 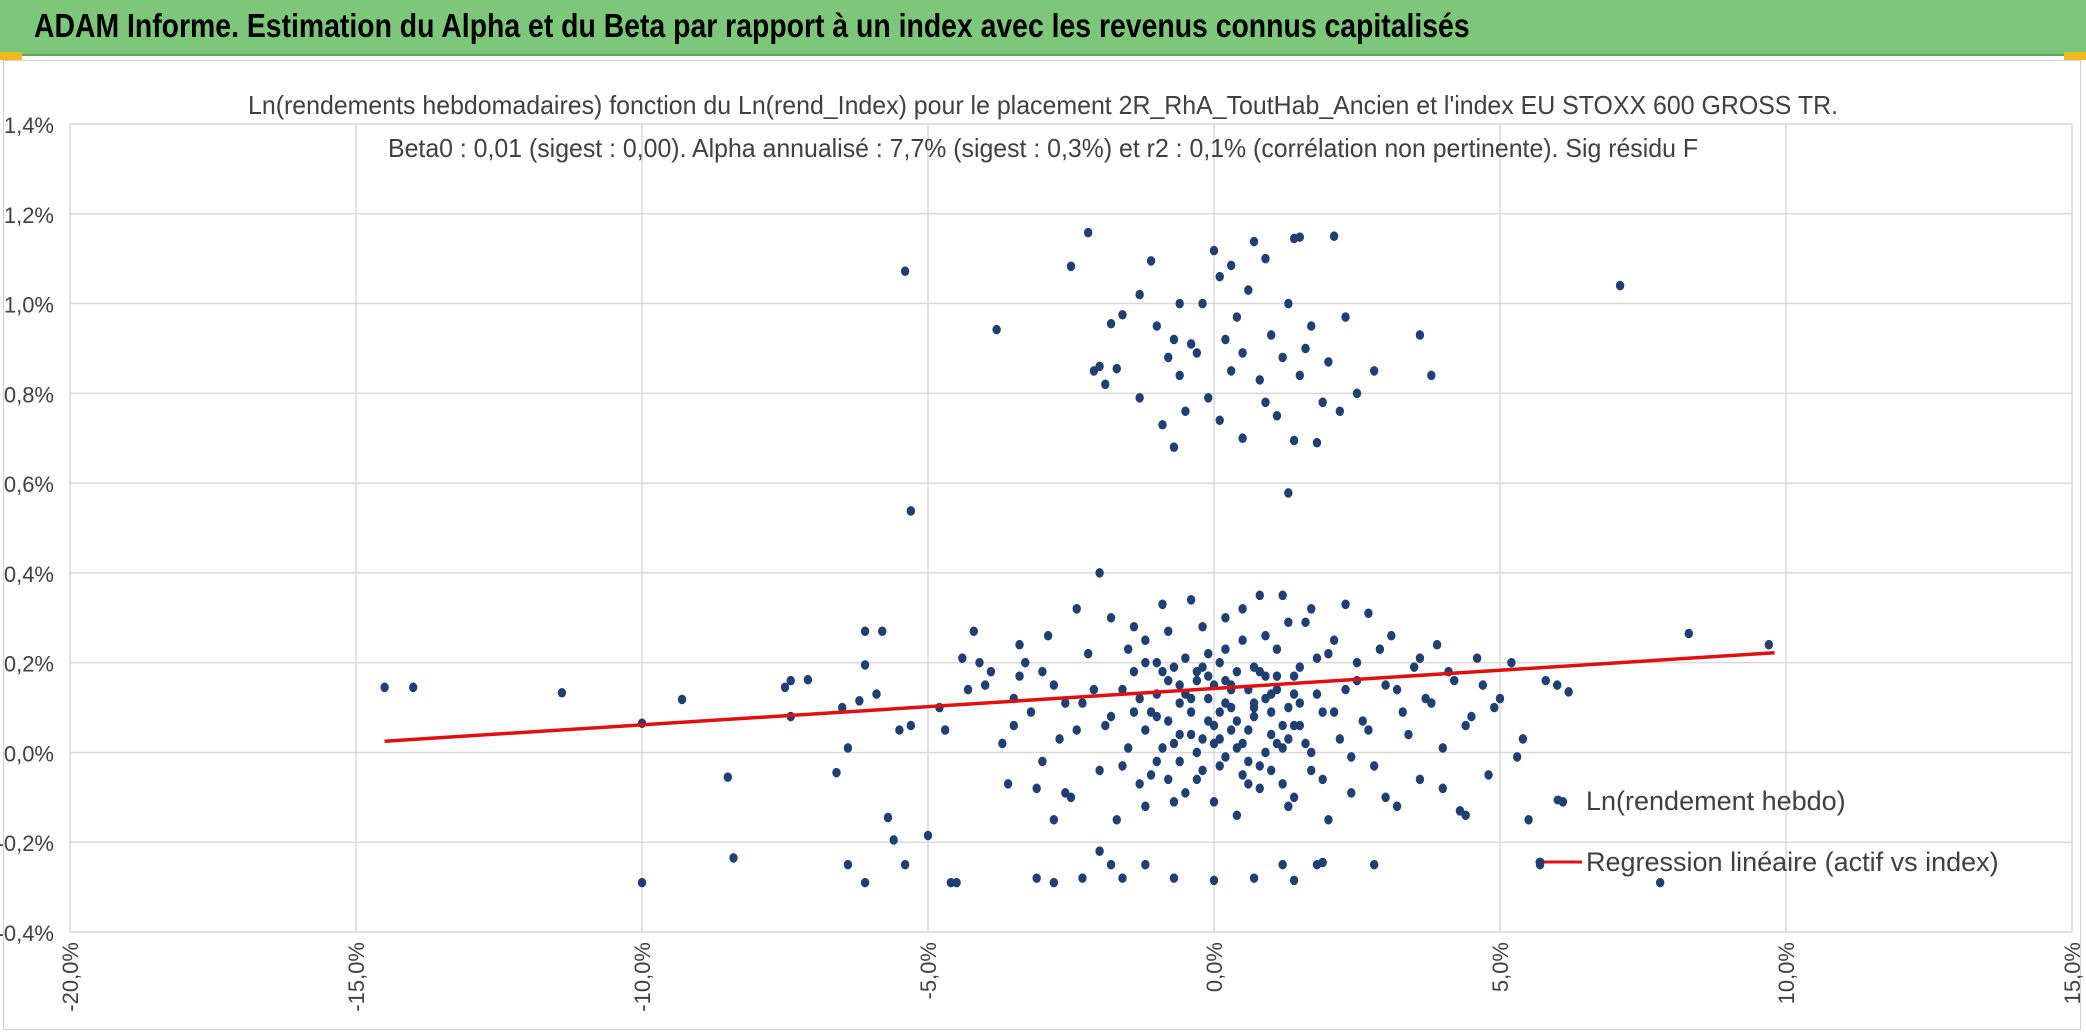 What do you see at coordinates (1716, 801) in the screenshot?
I see `legend-label-points: Ln(rendement hebdo)` at bounding box center [1716, 801].